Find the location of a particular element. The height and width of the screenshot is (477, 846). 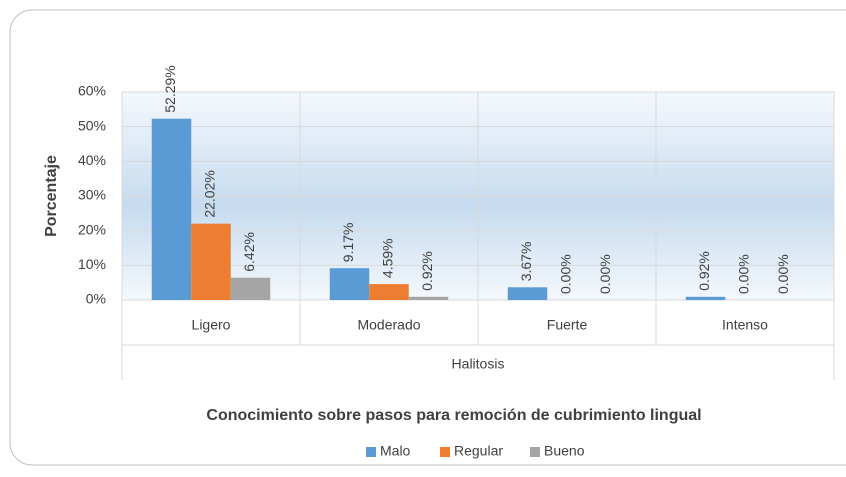

x-axis-title: Halitosis is located at coordinates (478, 364).